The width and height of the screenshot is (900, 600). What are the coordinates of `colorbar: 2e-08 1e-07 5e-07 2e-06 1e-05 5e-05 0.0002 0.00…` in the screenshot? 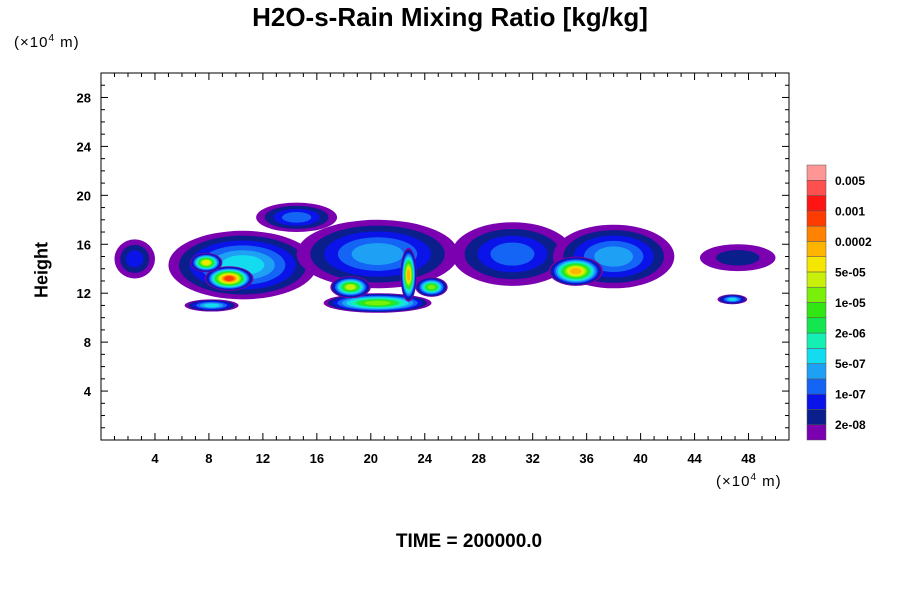 It's located at (839, 302).